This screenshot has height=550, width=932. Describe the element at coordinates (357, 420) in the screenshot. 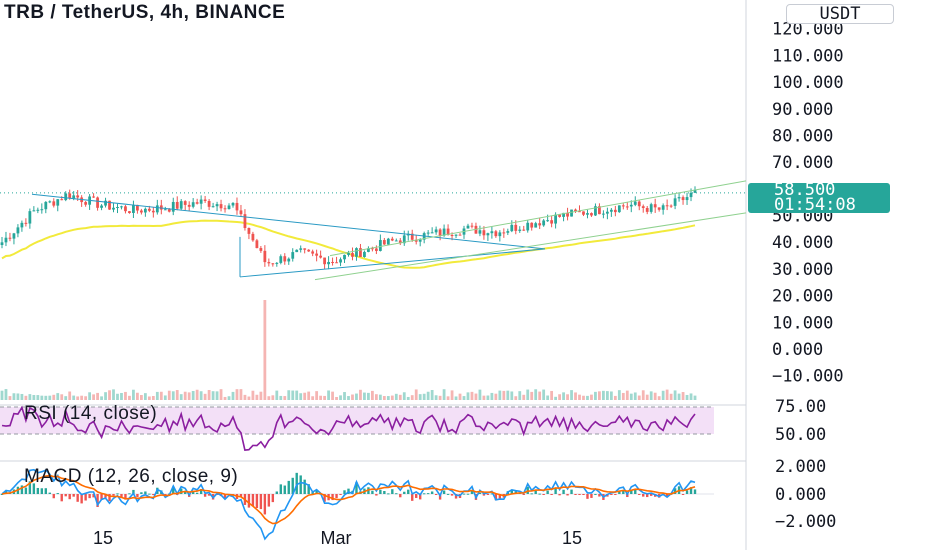

I see `rsi-background-band` at that location.